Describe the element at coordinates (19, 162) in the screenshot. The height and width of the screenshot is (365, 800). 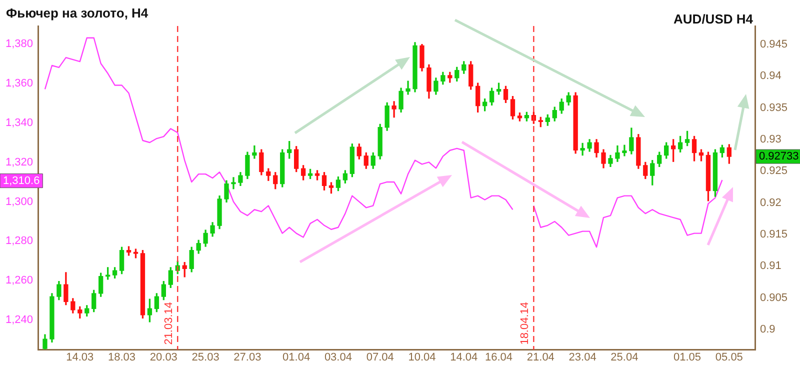
I see `y-tick-label: 1,320` at that location.